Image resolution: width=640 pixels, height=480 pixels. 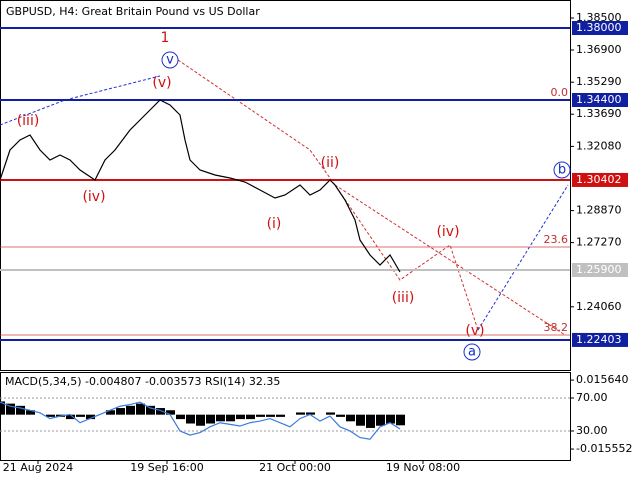 What do you see at coordinates (599, 81) in the screenshot?
I see `y-tick-label: 1.35290` at bounding box center [599, 81].